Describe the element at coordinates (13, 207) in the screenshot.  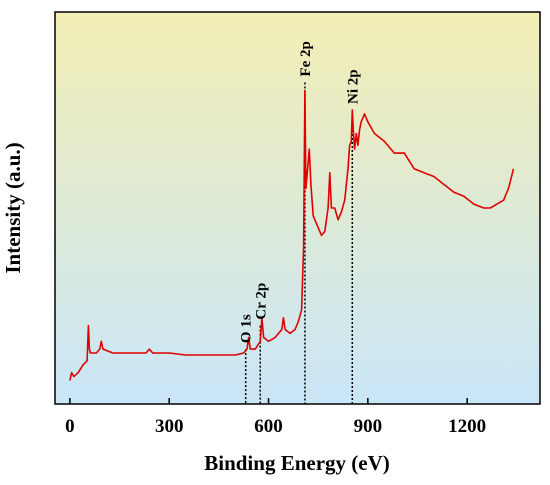
I see `y-axis-title: Intensity (a.u.)` at that location.